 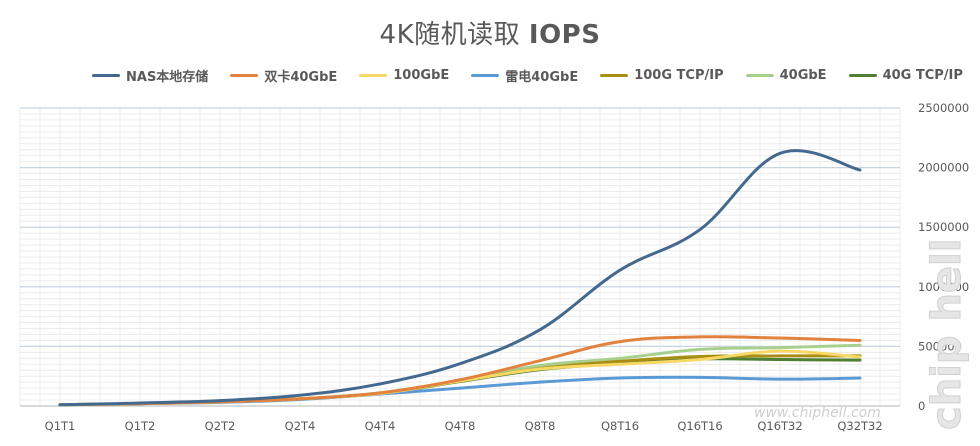 I want to click on x-tick-label: Q8T16, so click(x=620, y=426).